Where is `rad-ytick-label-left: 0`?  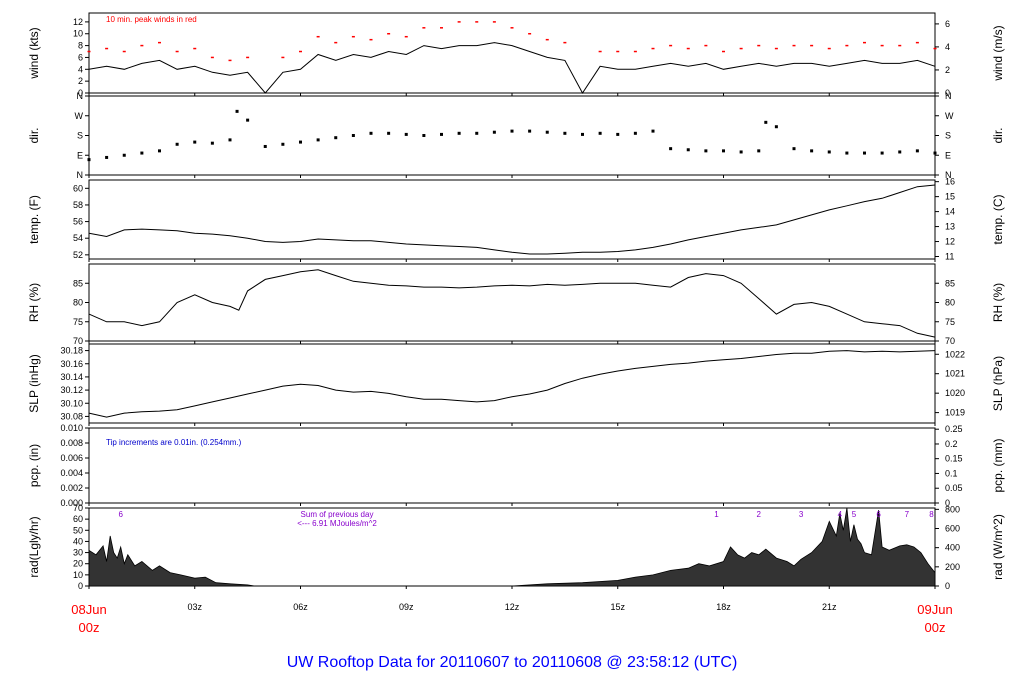 rad-ytick-label-left: 0 is located at coordinates (80, 586).